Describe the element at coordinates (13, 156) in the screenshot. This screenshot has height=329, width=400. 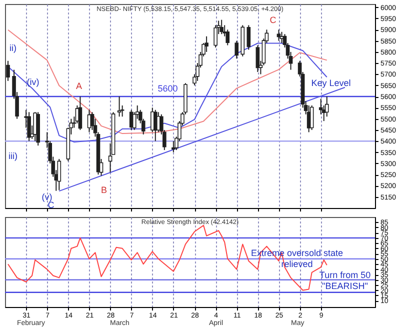
I see `annotation: iii)` at that location.